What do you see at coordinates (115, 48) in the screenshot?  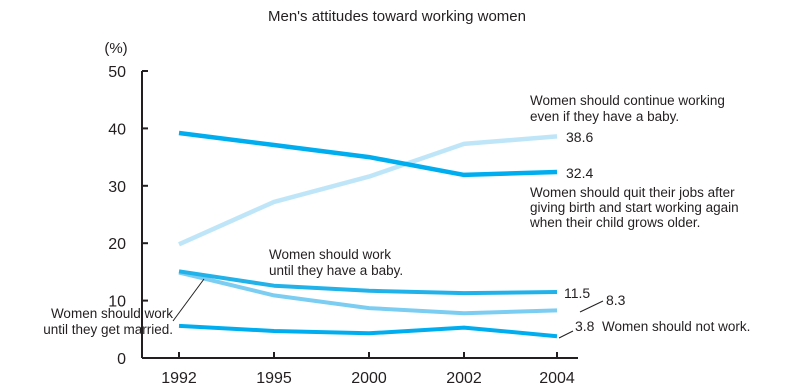 I see `y-axis-unit-label: (%)` at bounding box center [115, 48].